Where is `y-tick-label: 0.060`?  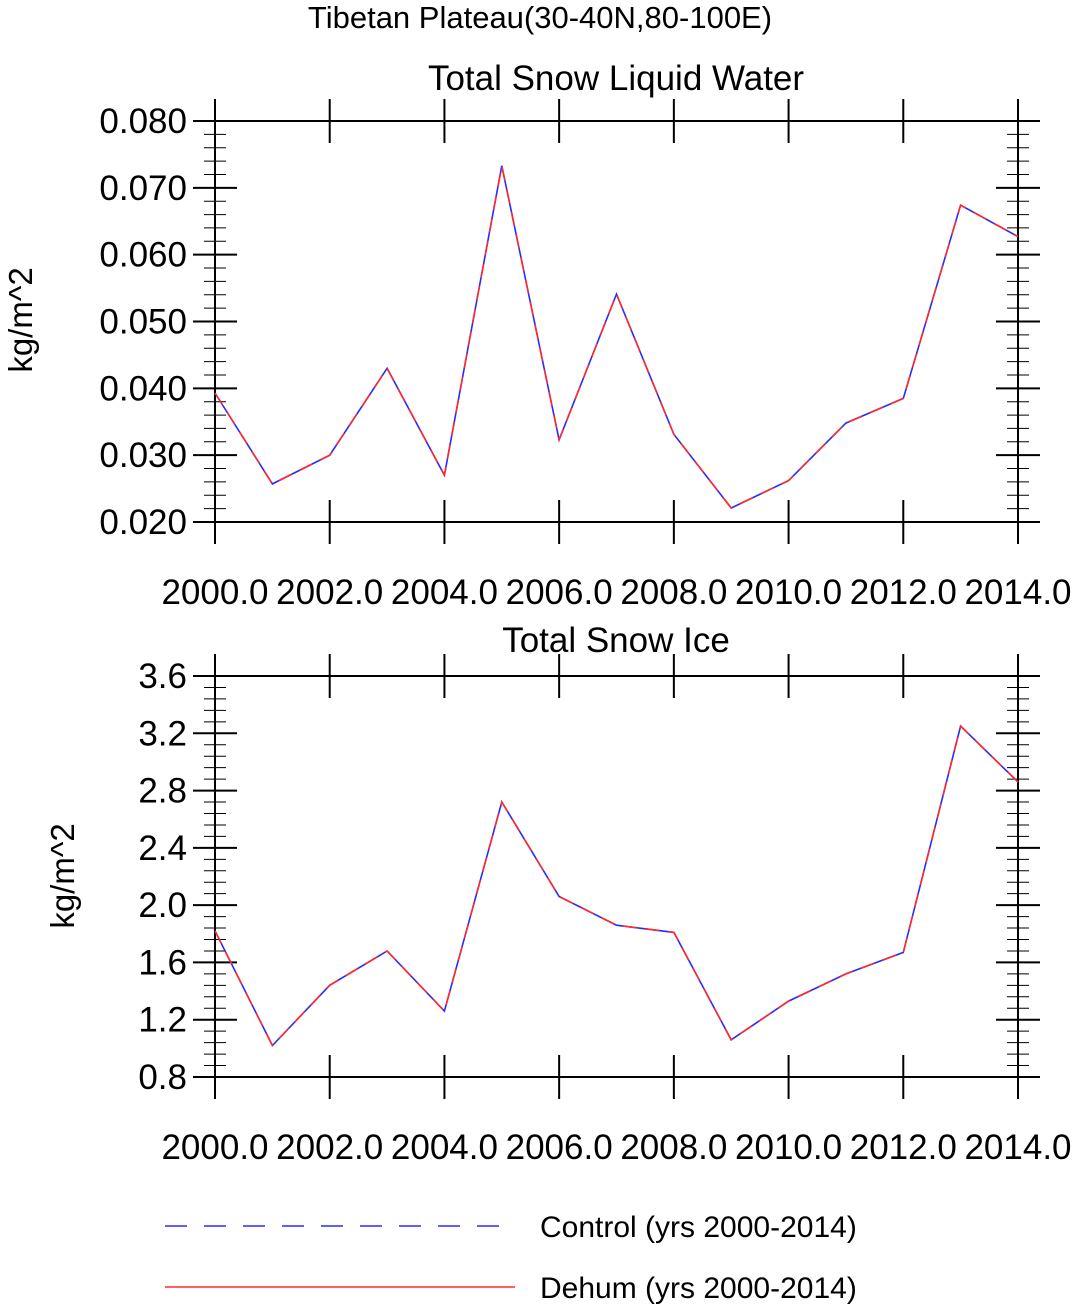 y-tick-label: 0.060 is located at coordinates (143, 255).